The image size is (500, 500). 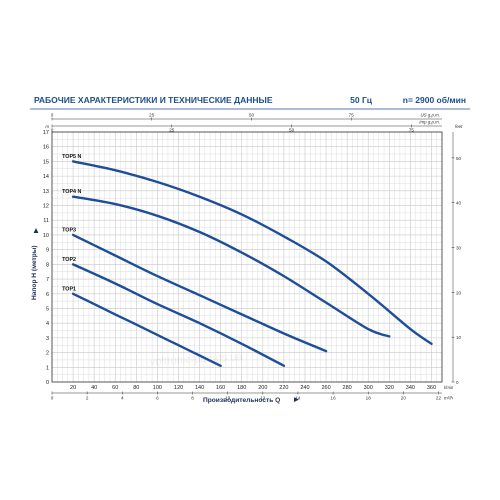 I want to click on us-gpm-tick-label: 75, so click(x=352, y=115).